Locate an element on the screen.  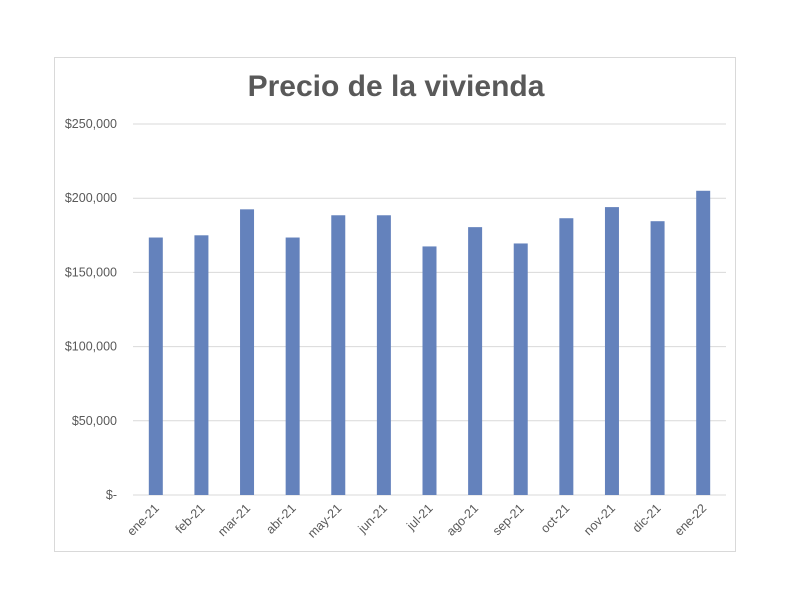
x-tick-label: oct-21 is located at coordinates (555, 518).